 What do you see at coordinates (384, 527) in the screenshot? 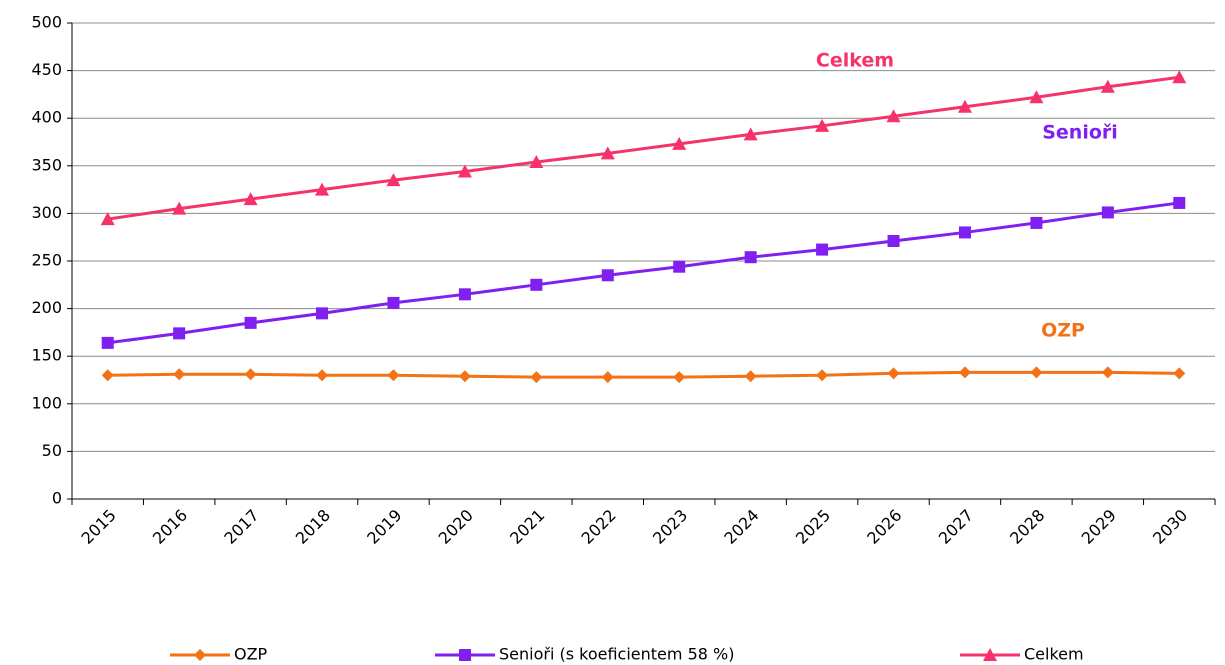
I see `x-tick-label: 2019` at bounding box center [384, 527].